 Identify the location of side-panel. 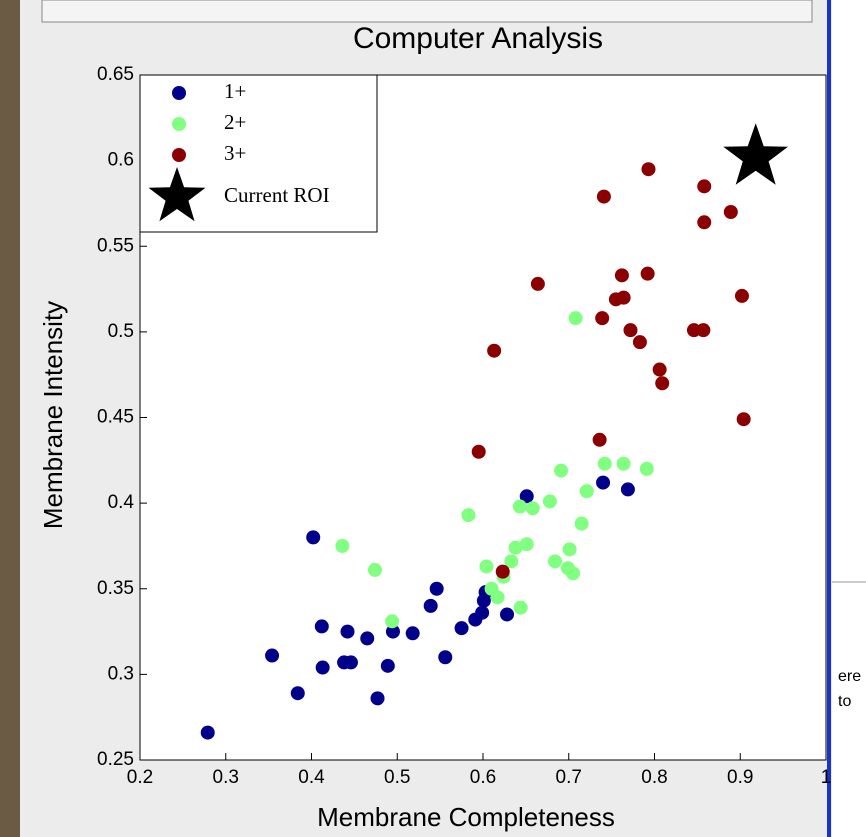
(849, 418).